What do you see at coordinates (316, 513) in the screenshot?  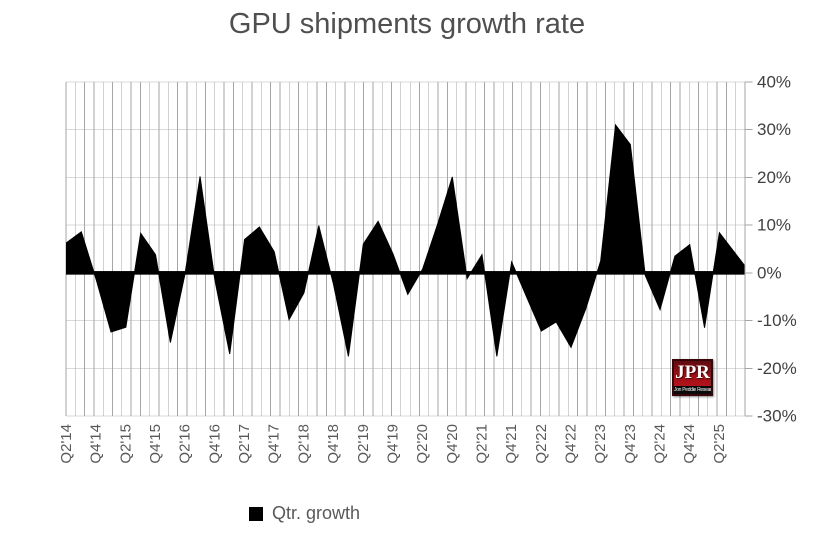 I see `legend-label: Qtr. growth` at bounding box center [316, 513].